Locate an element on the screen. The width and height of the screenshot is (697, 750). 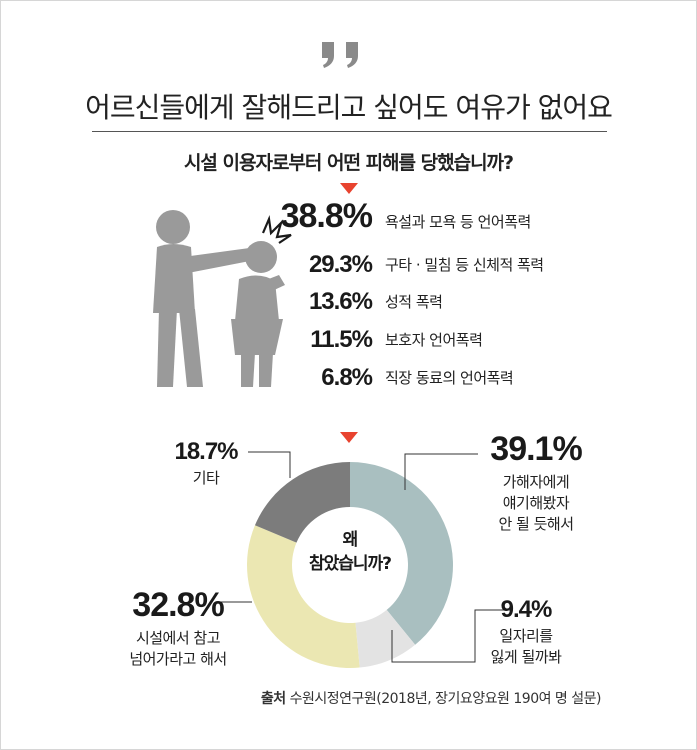
donut-slice-blue is located at coordinates (401, 553).